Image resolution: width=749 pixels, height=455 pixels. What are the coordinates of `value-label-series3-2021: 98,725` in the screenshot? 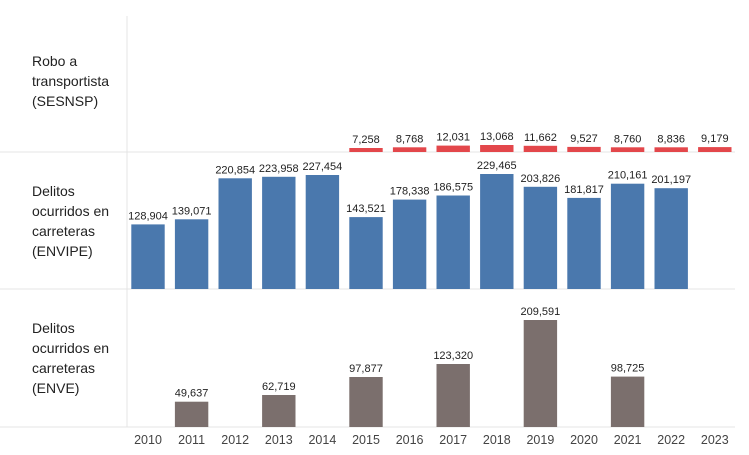 It's located at (628, 369).